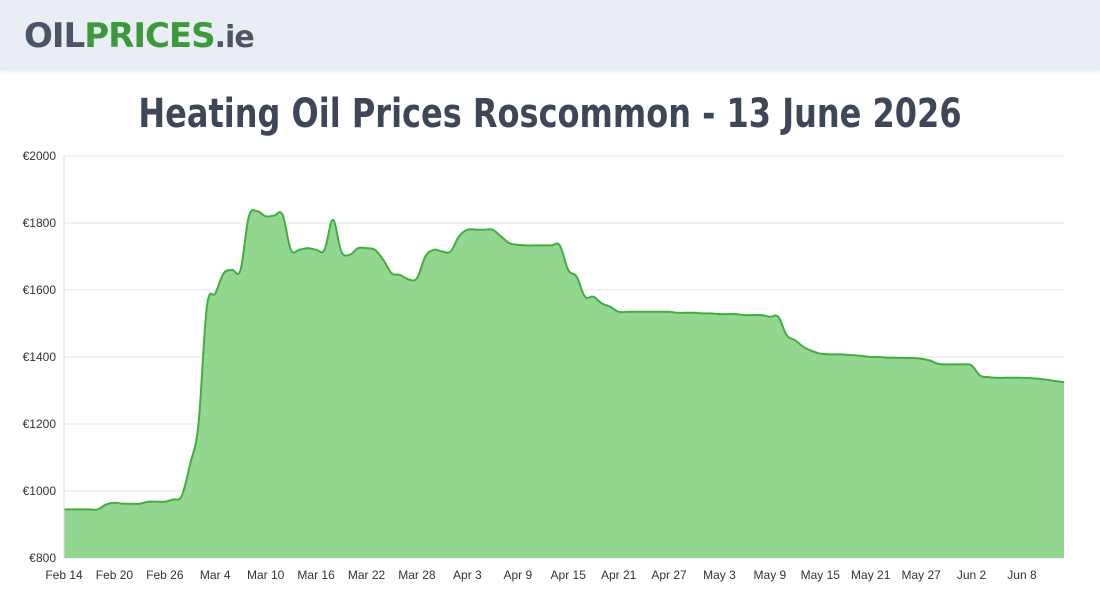  What do you see at coordinates (64, 575) in the screenshot?
I see `x-tick-label: Feb 14` at bounding box center [64, 575].